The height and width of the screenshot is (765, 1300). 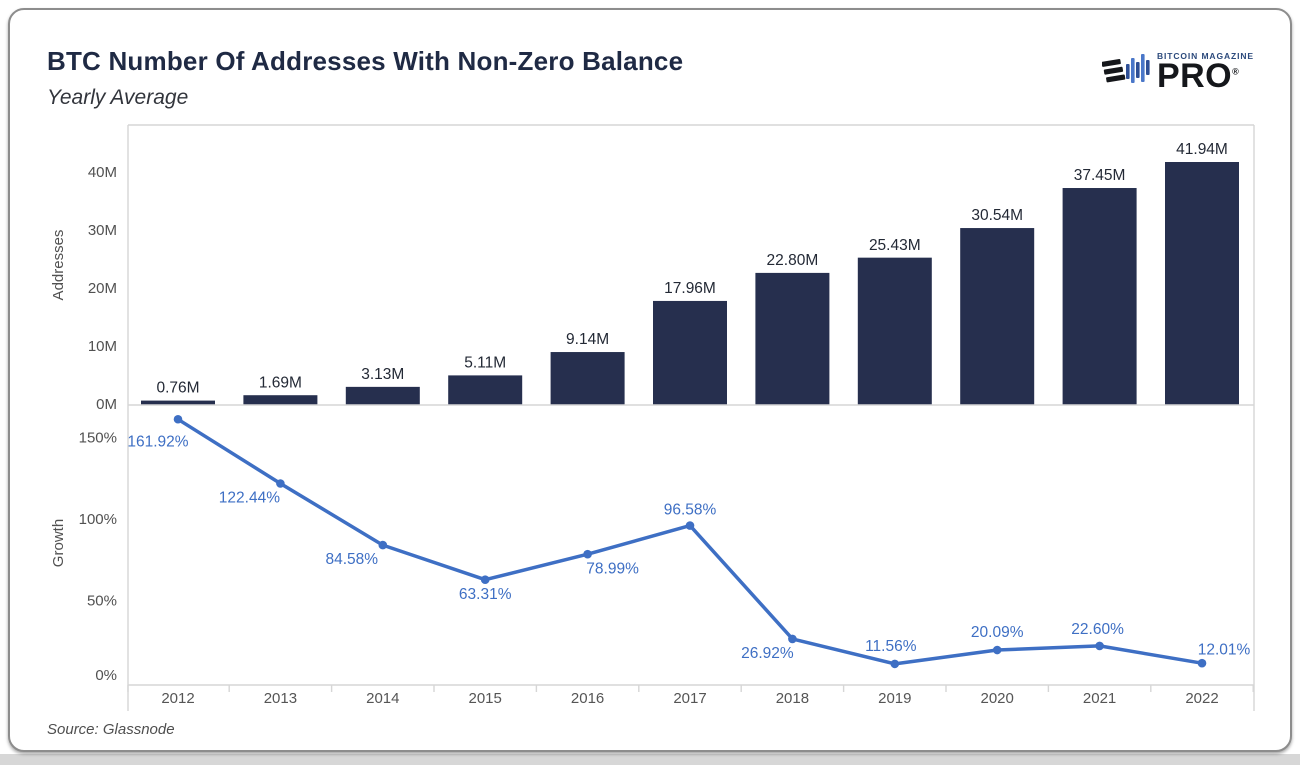 What do you see at coordinates (118, 97) in the screenshot?
I see `page-subtitle: Yearly Average` at bounding box center [118, 97].